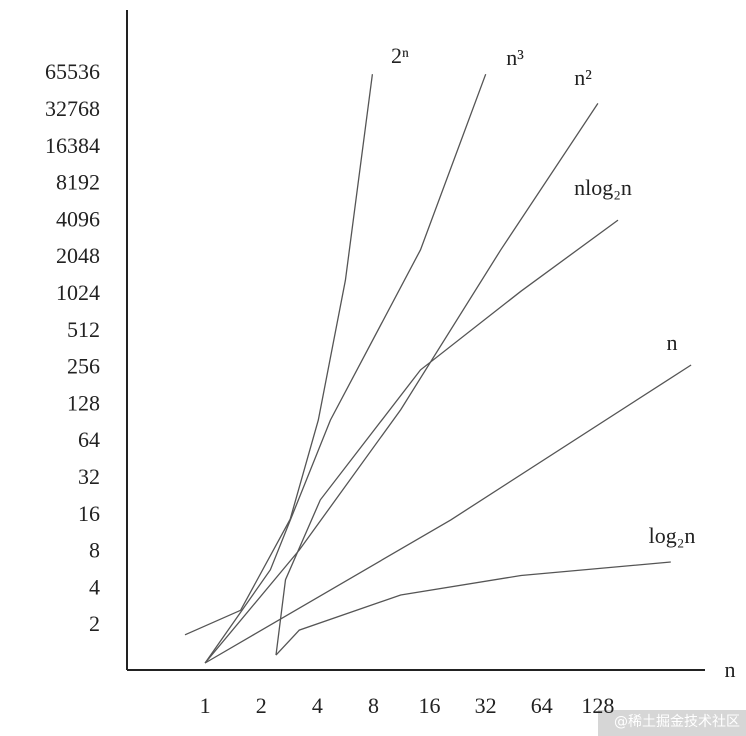 This screenshot has width=746, height=736. Describe the element at coordinates (473, 608) in the screenshot. I see `series-line` at that location.